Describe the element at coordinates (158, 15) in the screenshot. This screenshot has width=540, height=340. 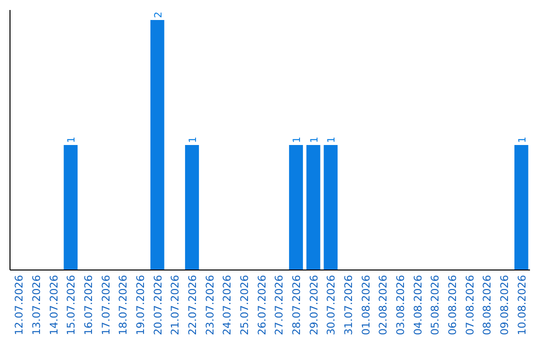
I see `data-label: 2` at that location.